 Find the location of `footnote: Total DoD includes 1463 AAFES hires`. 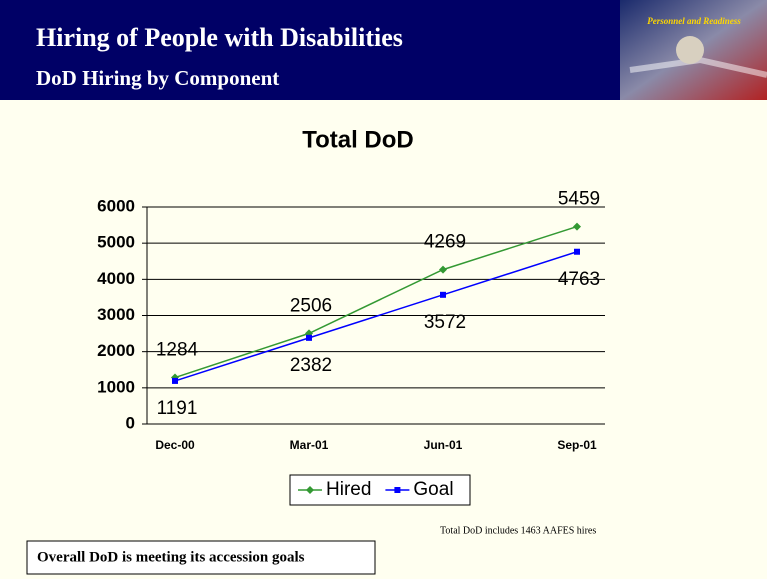

footnote: Total DoD includes 1463 AAFES hires is located at coordinates (518, 530).